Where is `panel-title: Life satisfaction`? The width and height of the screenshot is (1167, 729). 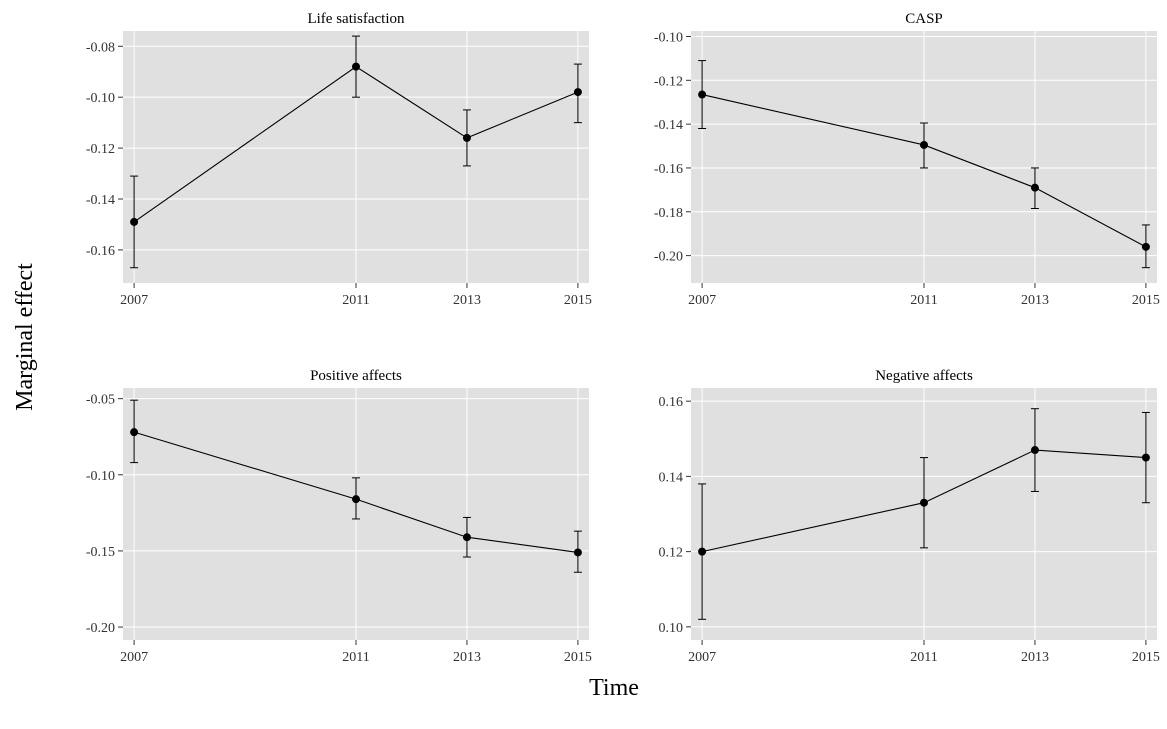
panel-title: Life satisfaction is located at coordinates (356, 19).